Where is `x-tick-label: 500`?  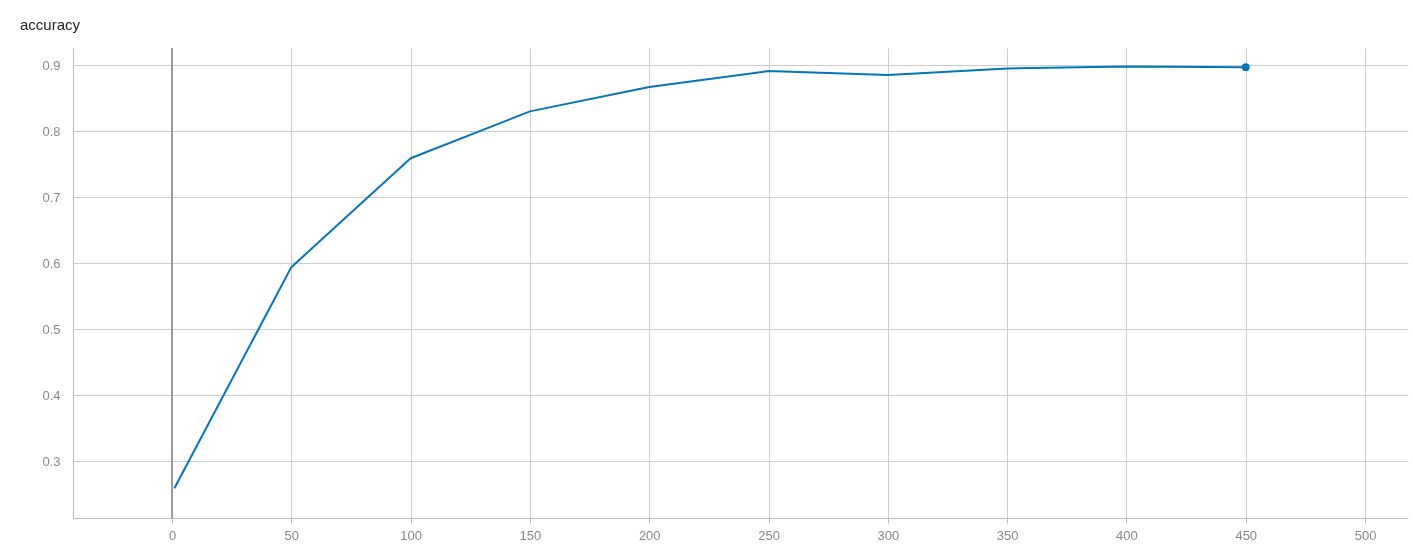
x-tick-label: 500 is located at coordinates (1365, 535).